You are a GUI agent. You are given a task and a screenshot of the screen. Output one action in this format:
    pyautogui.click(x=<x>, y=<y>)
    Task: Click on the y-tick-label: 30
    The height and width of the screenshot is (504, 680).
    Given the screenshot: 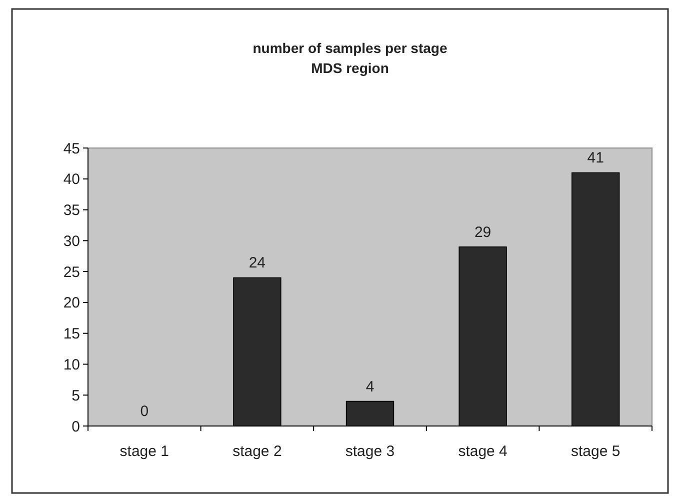 What is the action you would take?
    pyautogui.click(x=71, y=241)
    